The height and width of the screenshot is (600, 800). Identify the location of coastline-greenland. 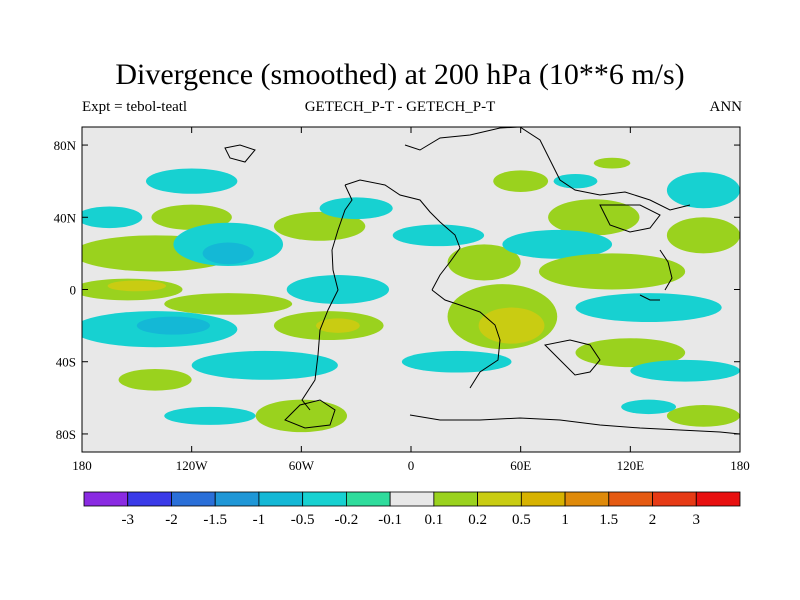
(240, 153).